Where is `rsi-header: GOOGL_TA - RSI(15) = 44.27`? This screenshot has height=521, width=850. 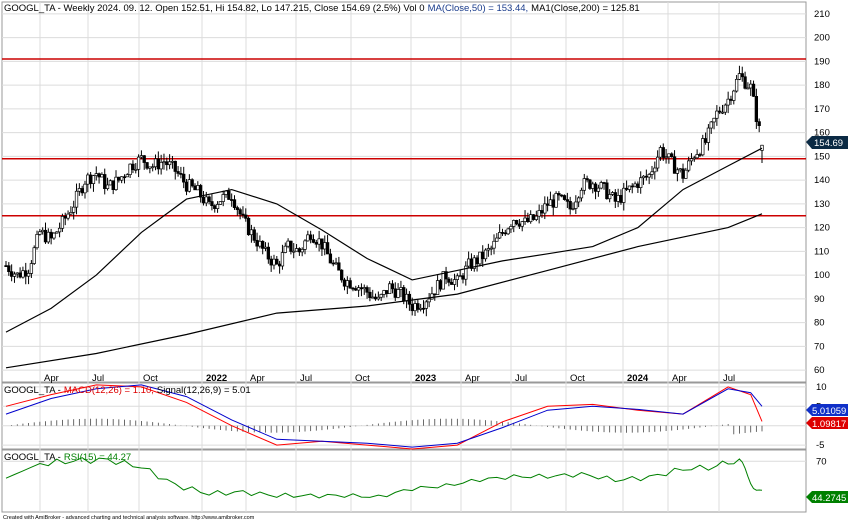 rsi-header: GOOGL_TA - RSI(15) = 44.27 is located at coordinates (67, 457).